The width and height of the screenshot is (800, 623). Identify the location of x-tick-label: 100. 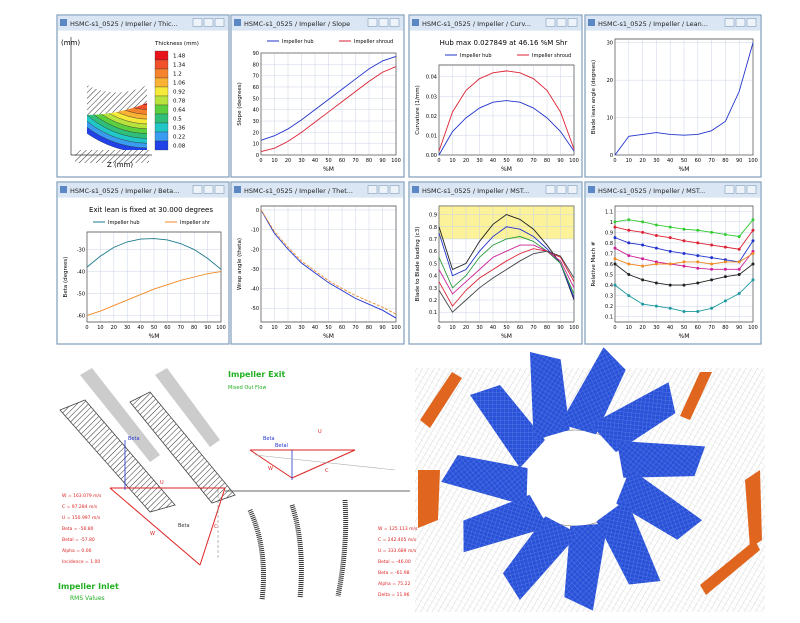
(574, 328).